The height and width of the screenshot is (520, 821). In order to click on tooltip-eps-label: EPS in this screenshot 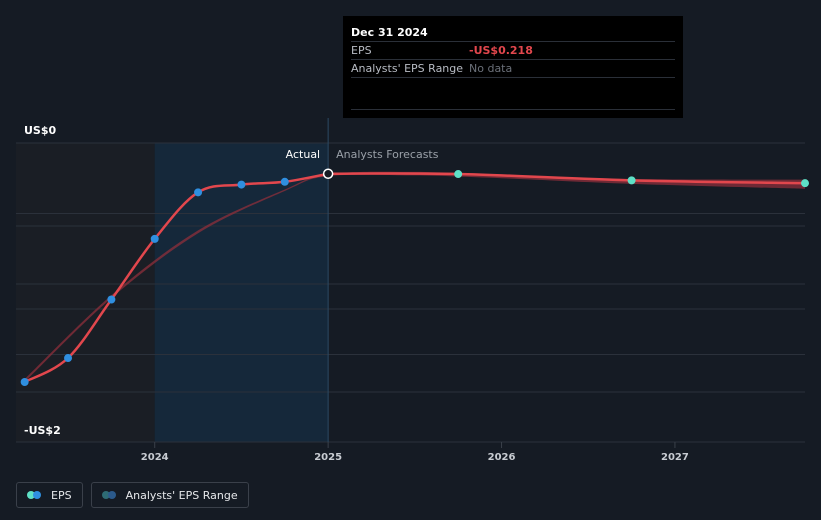, I will do `click(361, 50)`.